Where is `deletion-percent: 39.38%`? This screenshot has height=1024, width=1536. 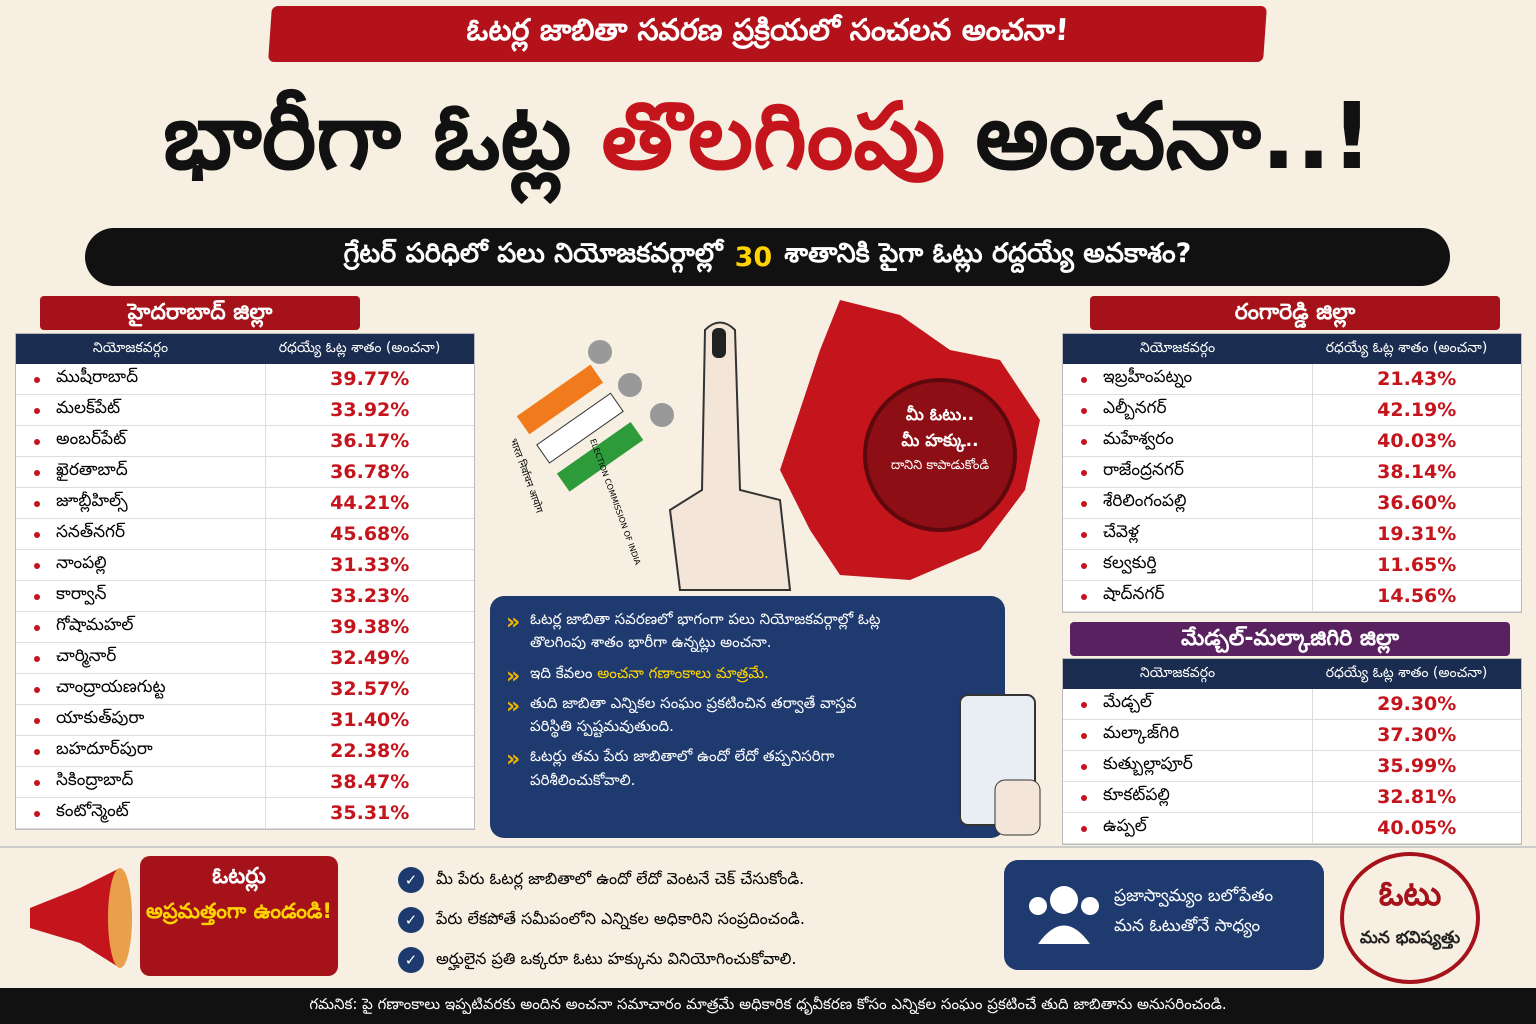
deletion-percent: 39.38% is located at coordinates (370, 627).